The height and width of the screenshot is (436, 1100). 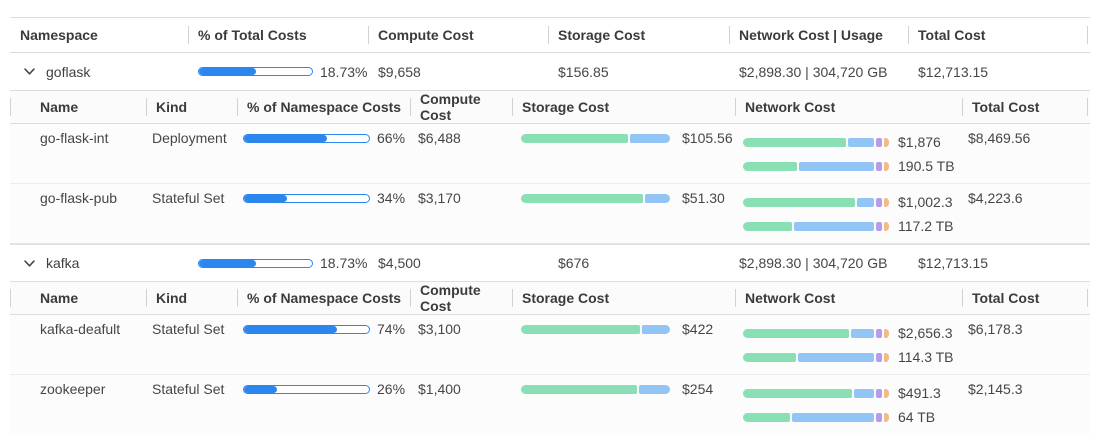 What do you see at coordinates (852, 393) in the screenshot?
I see `network-cost-line: $491.3` at bounding box center [852, 393].